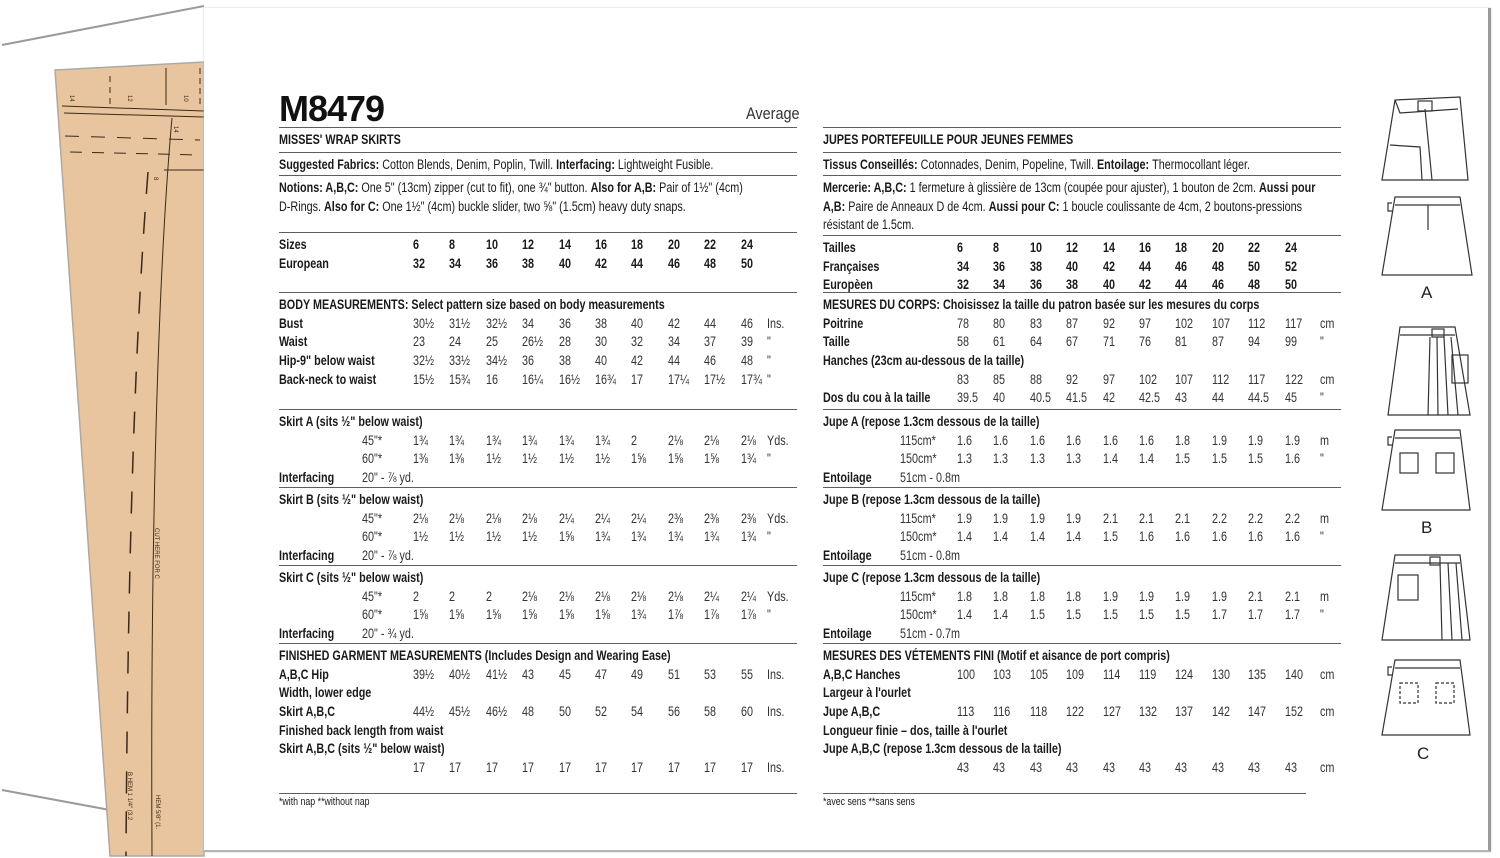 The image size is (1500, 858). I want to click on view-label-b: B, so click(1426, 527).